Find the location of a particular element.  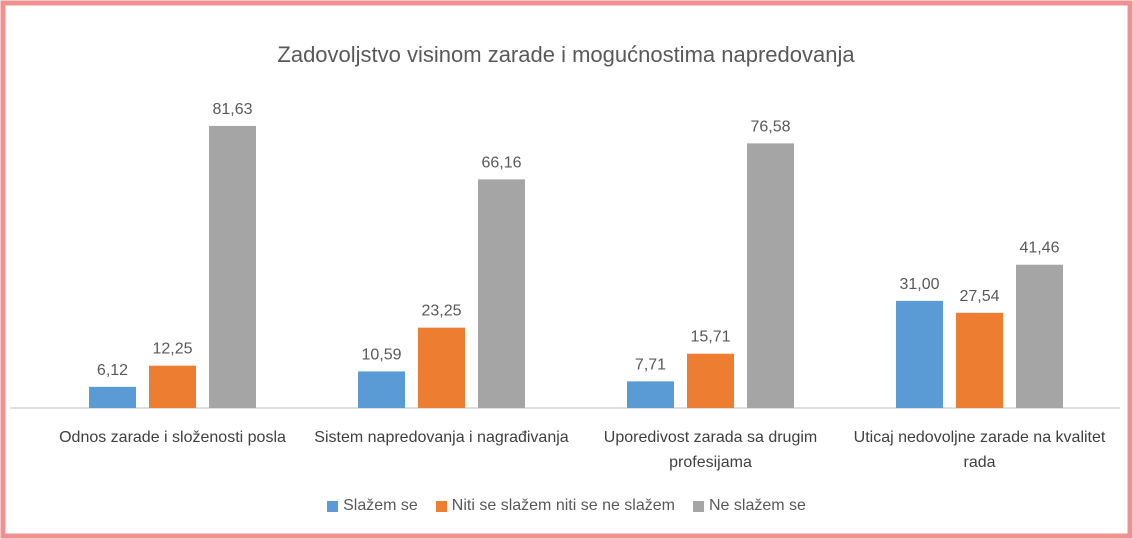

data-label: 15,71 is located at coordinates (710, 337).